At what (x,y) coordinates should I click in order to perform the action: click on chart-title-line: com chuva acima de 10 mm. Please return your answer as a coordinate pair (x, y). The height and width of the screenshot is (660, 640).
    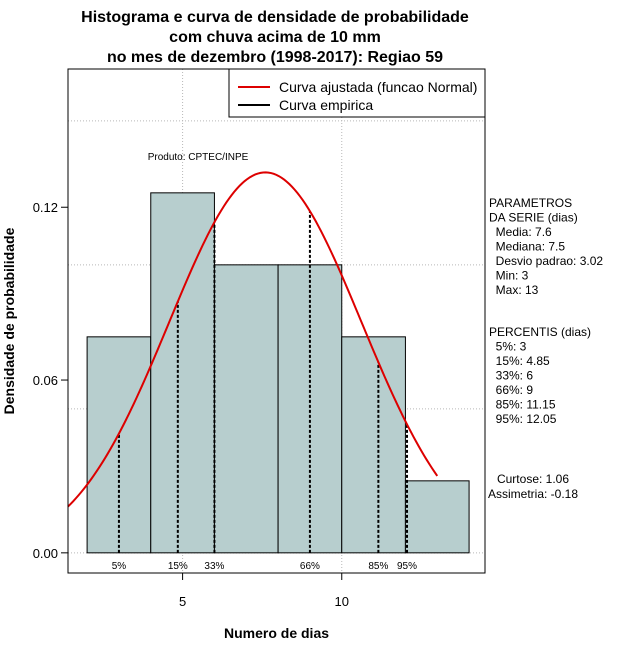
    Looking at the image, I should click on (275, 37).